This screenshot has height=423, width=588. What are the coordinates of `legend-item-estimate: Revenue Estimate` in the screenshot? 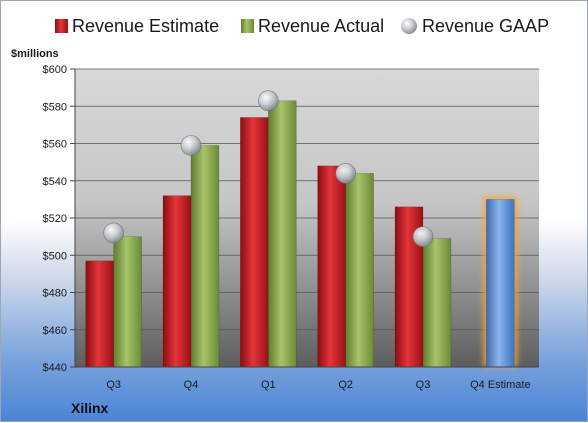 It's located at (137, 26).